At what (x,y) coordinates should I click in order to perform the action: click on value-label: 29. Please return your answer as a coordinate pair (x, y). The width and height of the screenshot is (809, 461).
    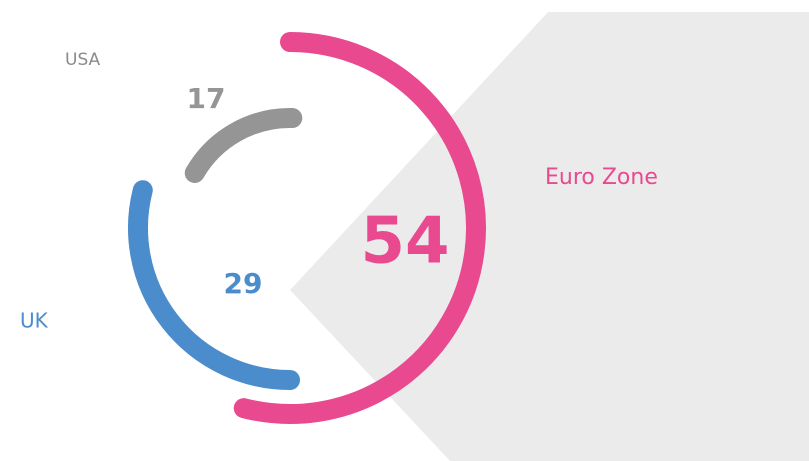
    Looking at the image, I should click on (243, 283).